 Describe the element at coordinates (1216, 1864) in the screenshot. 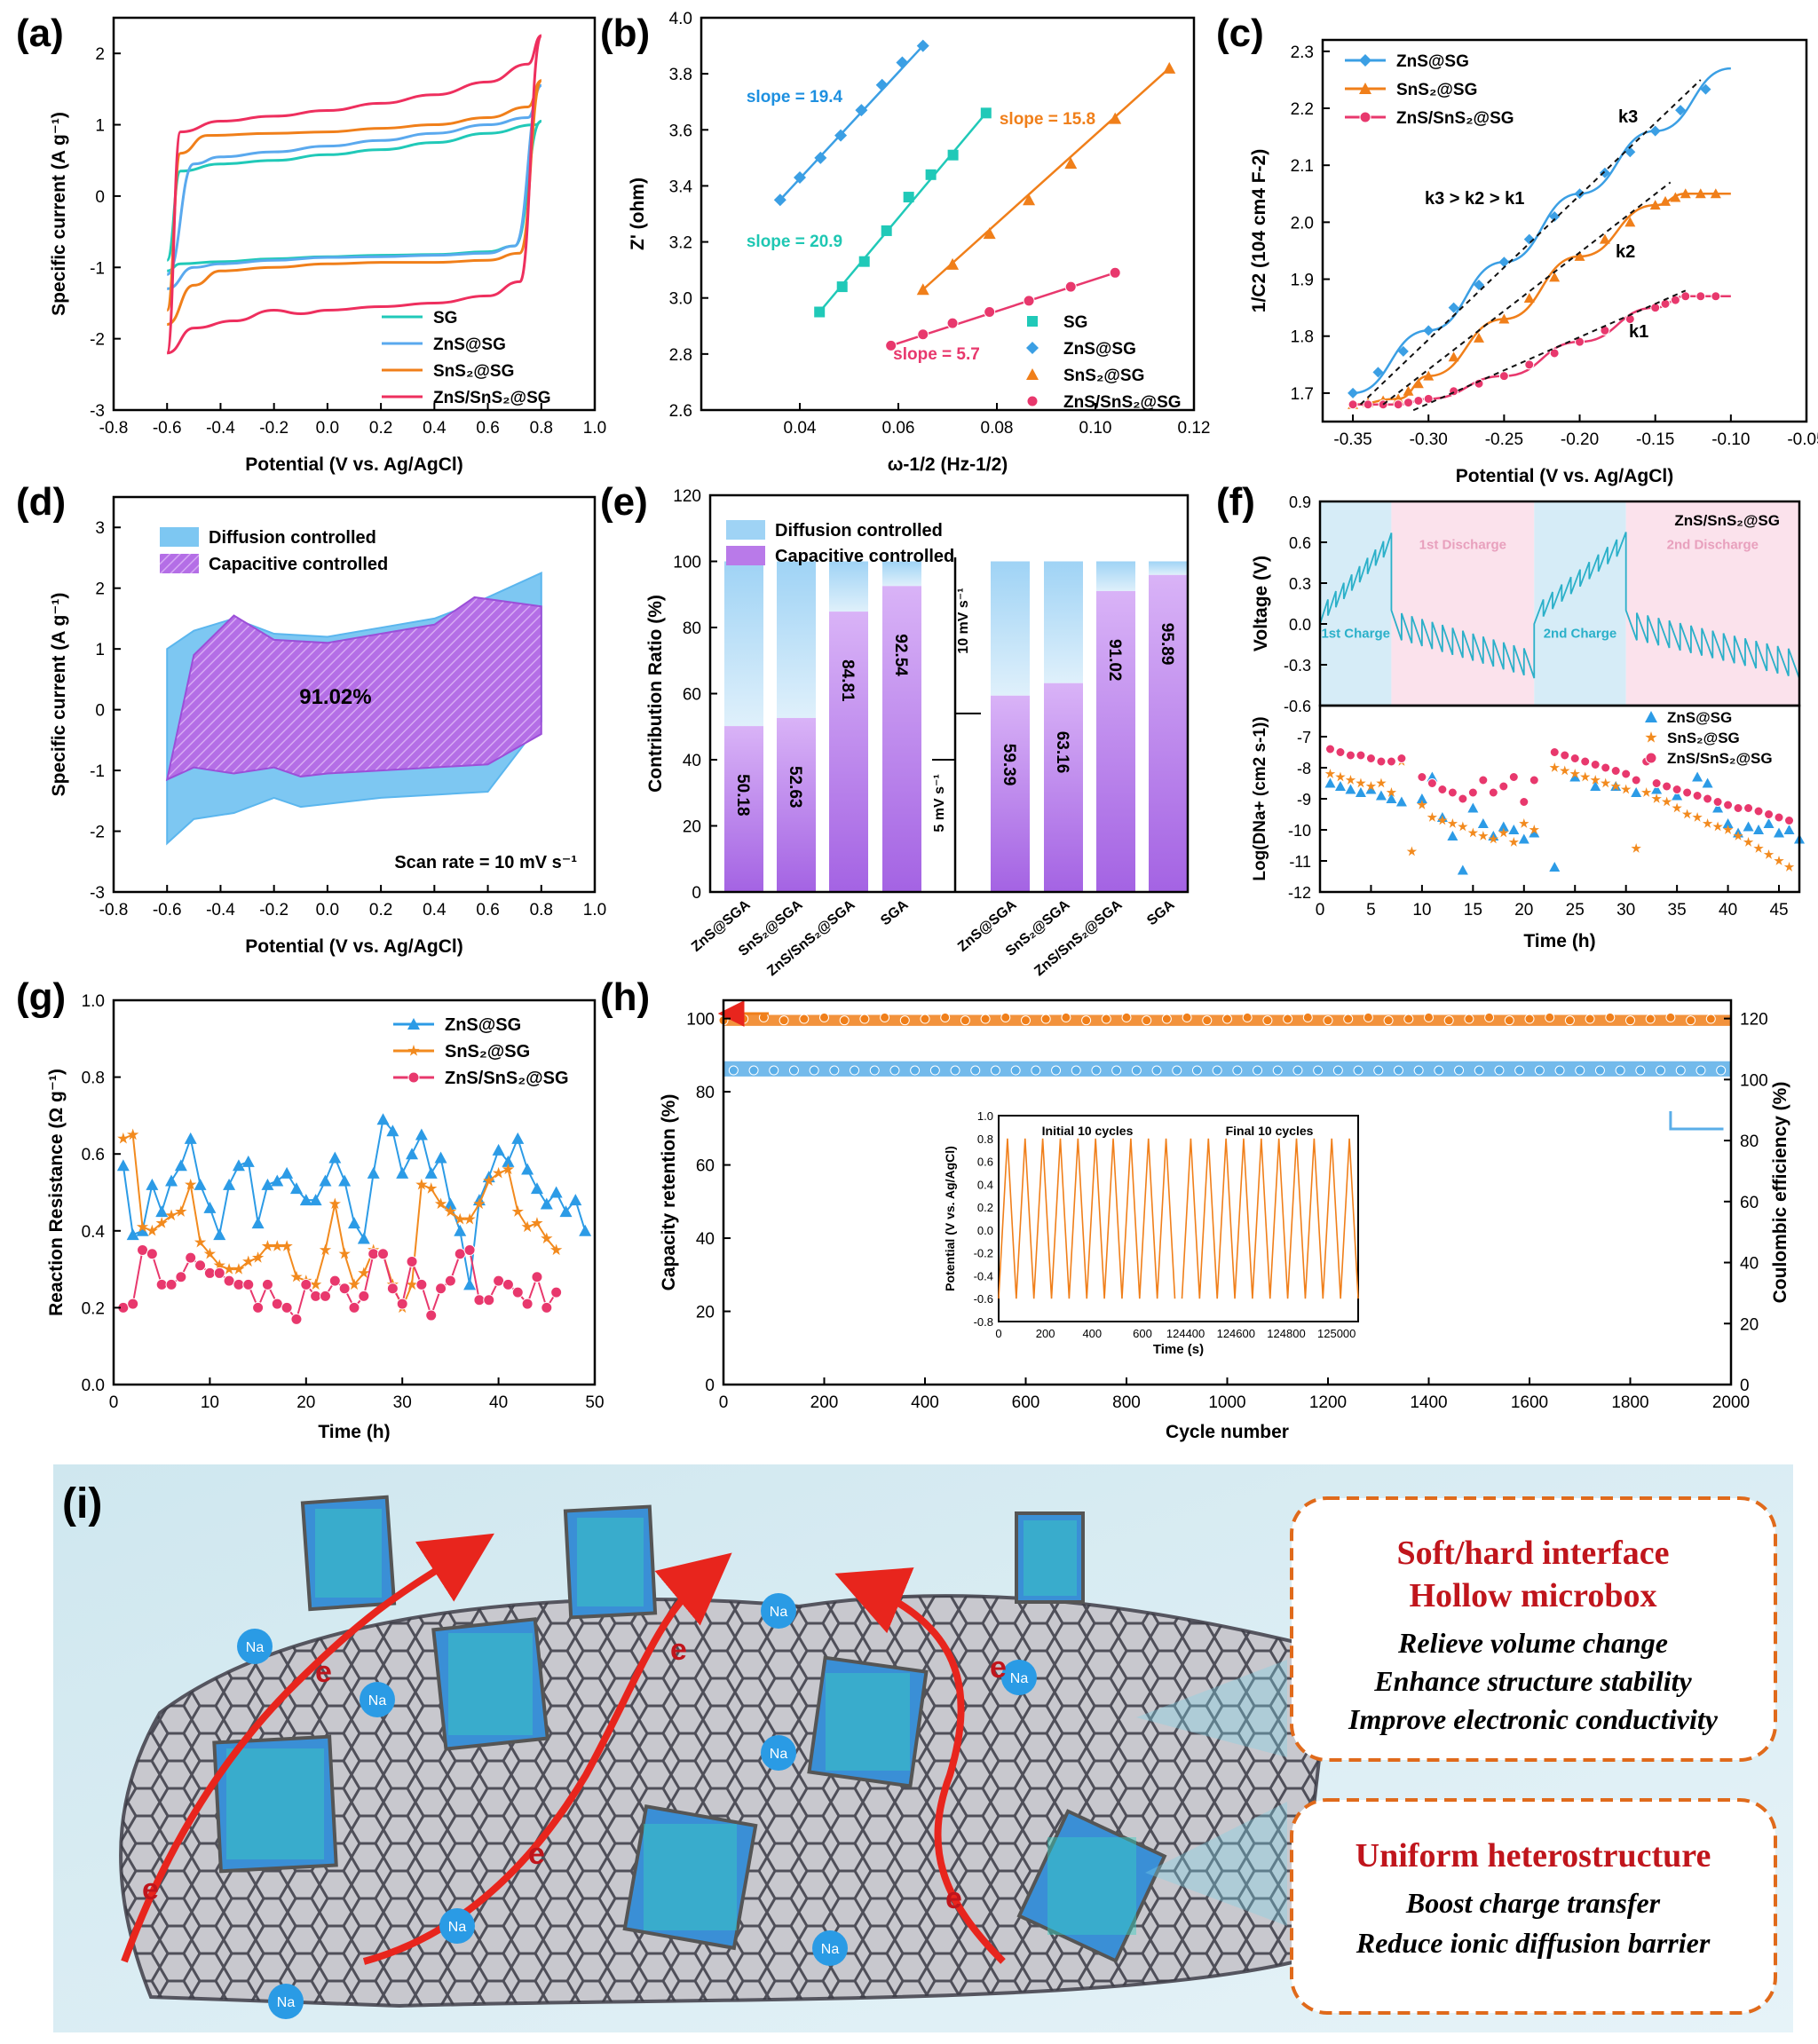

I see `callout-beam` at that location.